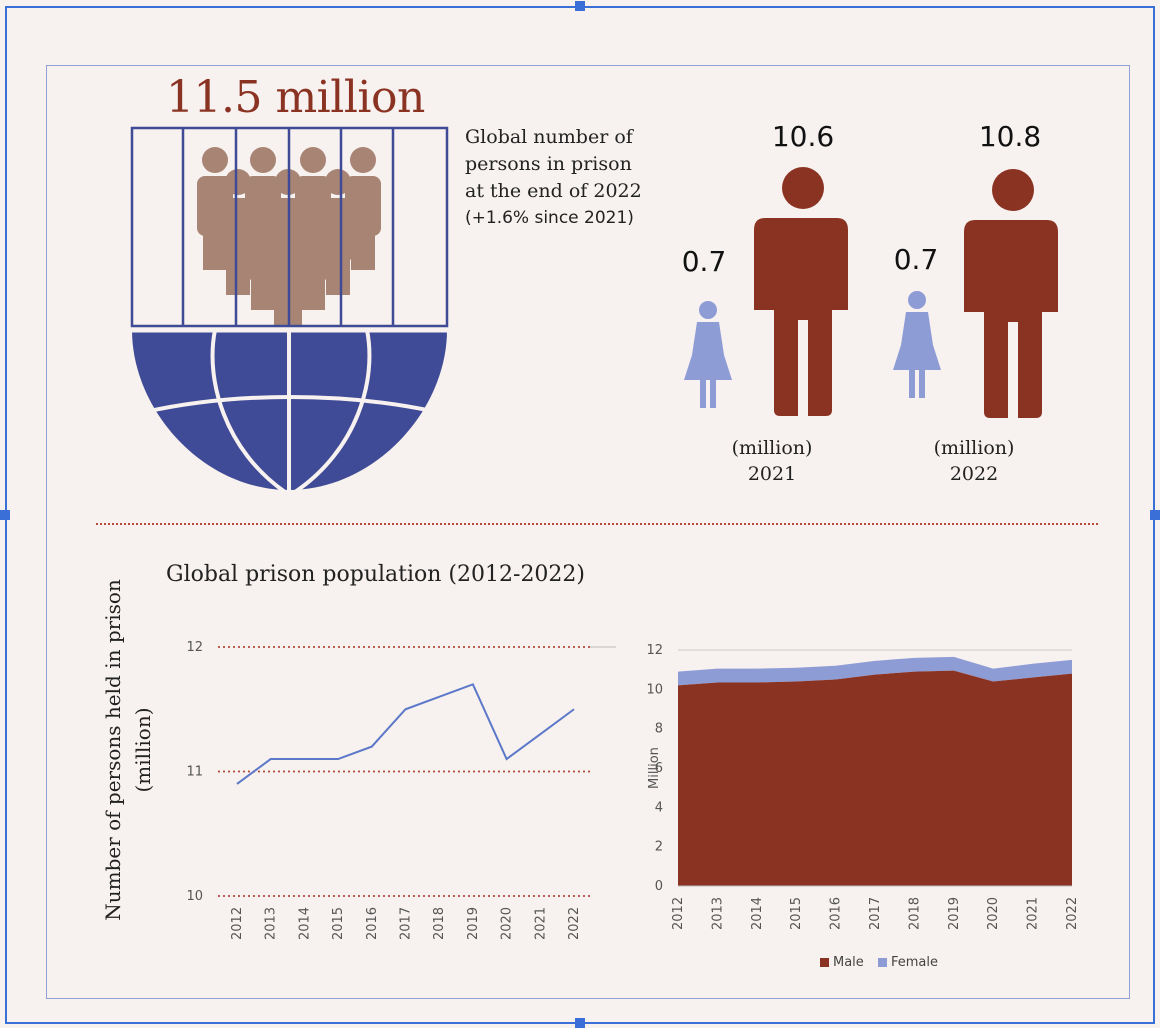 The height and width of the screenshot is (1028, 1160). I want to click on year-label: 2021, so click(772, 474).